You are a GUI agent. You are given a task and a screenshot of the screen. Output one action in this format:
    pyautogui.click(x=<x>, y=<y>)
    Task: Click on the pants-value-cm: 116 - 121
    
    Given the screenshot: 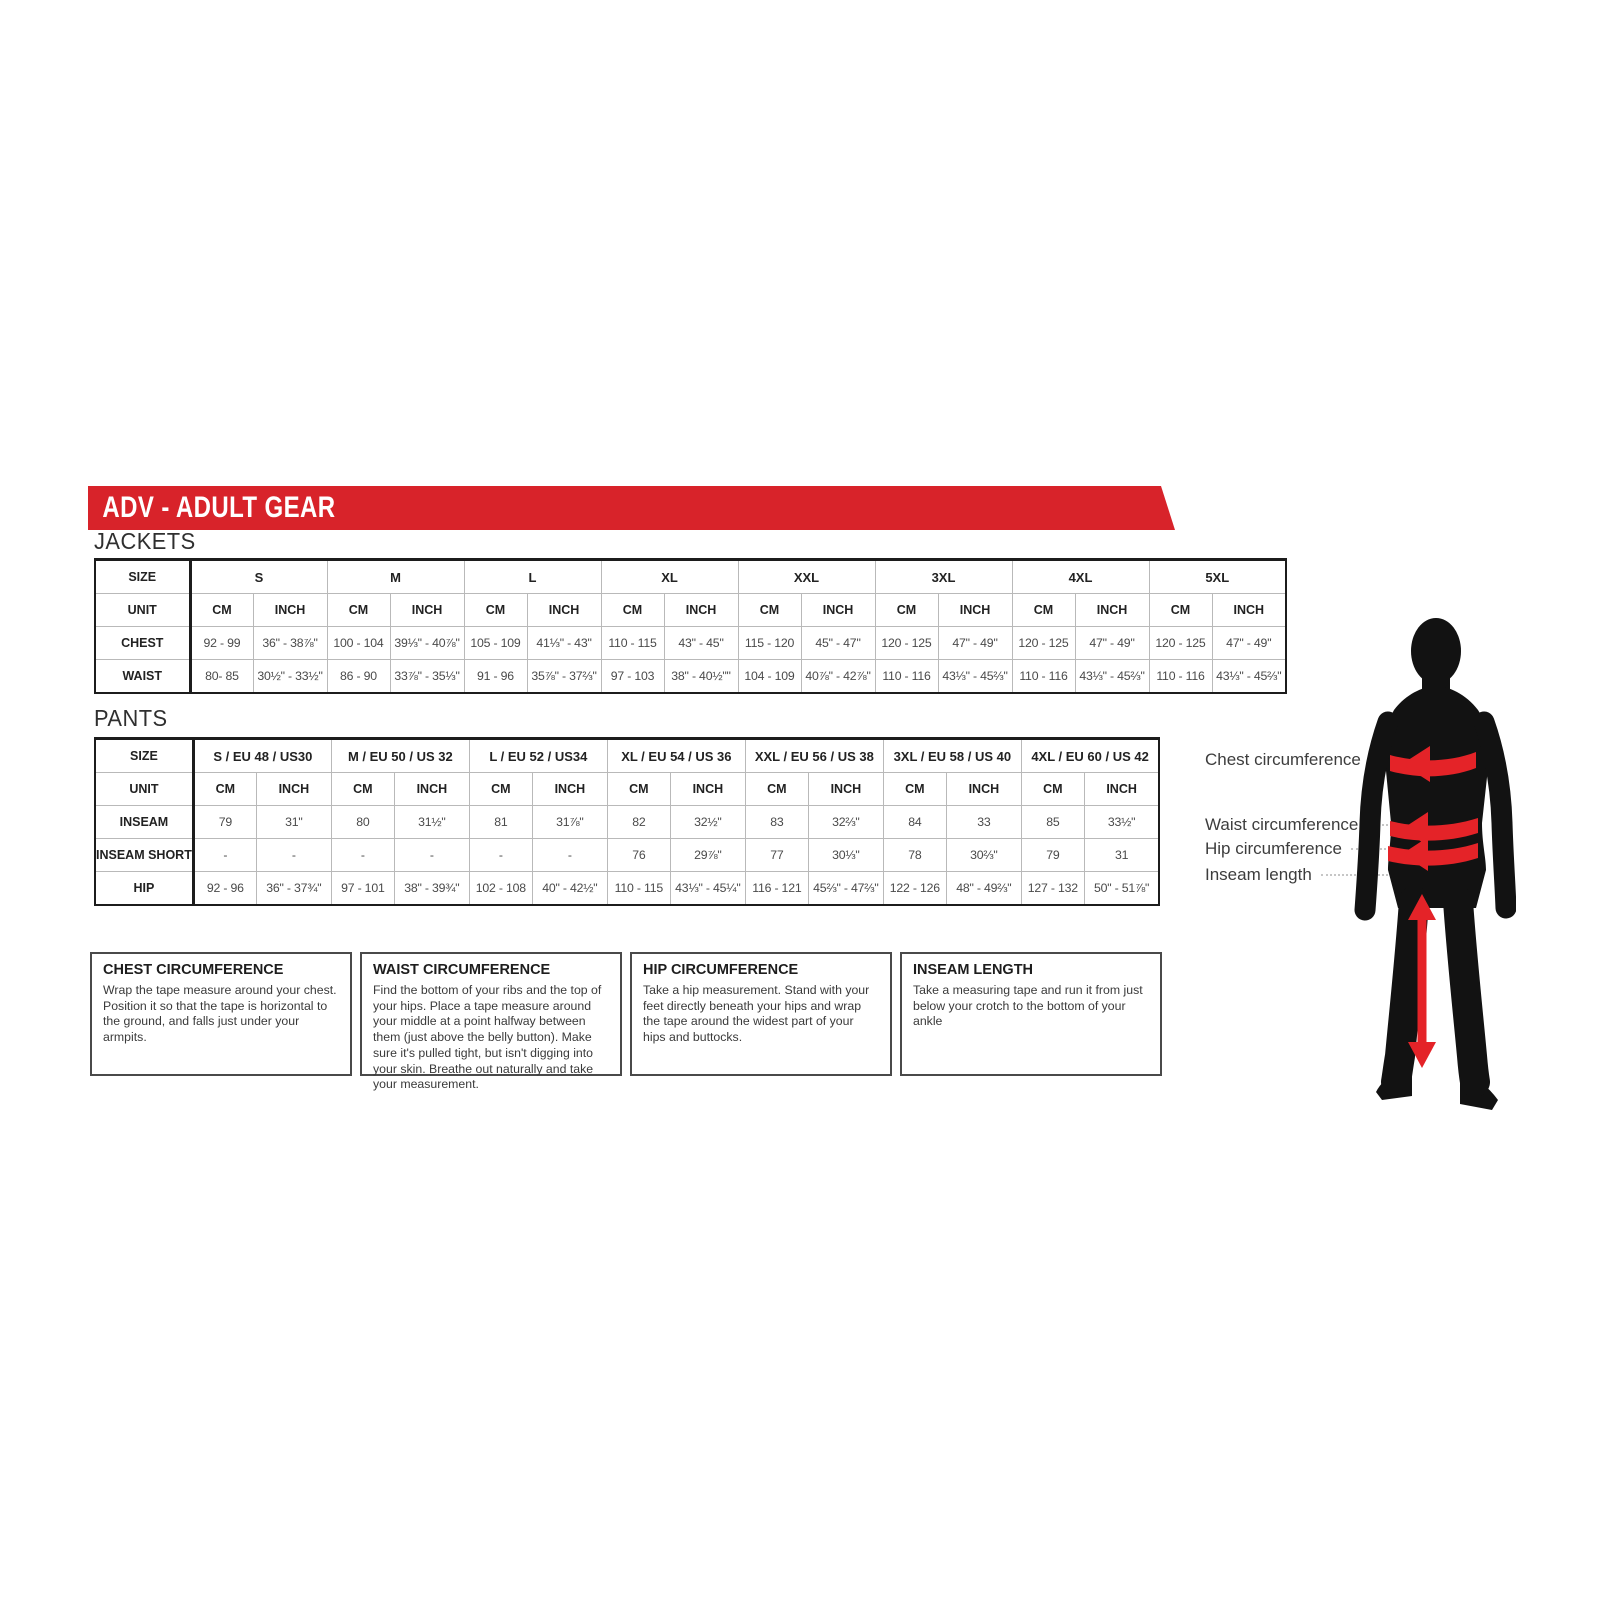 What is the action you would take?
    pyautogui.click(x=776, y=888)
    